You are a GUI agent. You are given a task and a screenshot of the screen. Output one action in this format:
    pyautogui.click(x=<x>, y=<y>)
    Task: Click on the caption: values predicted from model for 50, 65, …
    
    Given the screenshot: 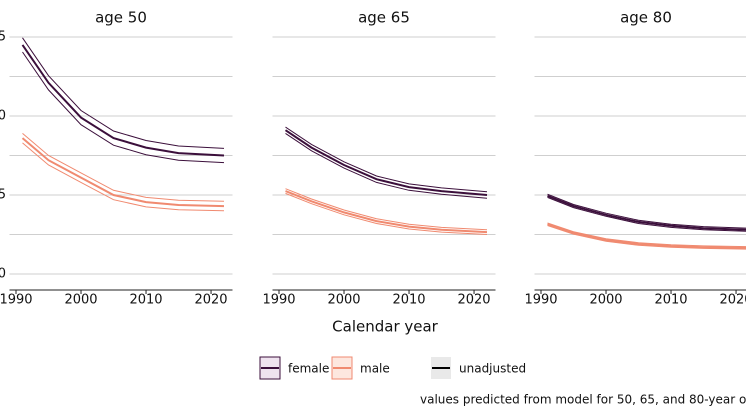 What is the action you would take?
    pyautogui.click(x=583, y=400)
    